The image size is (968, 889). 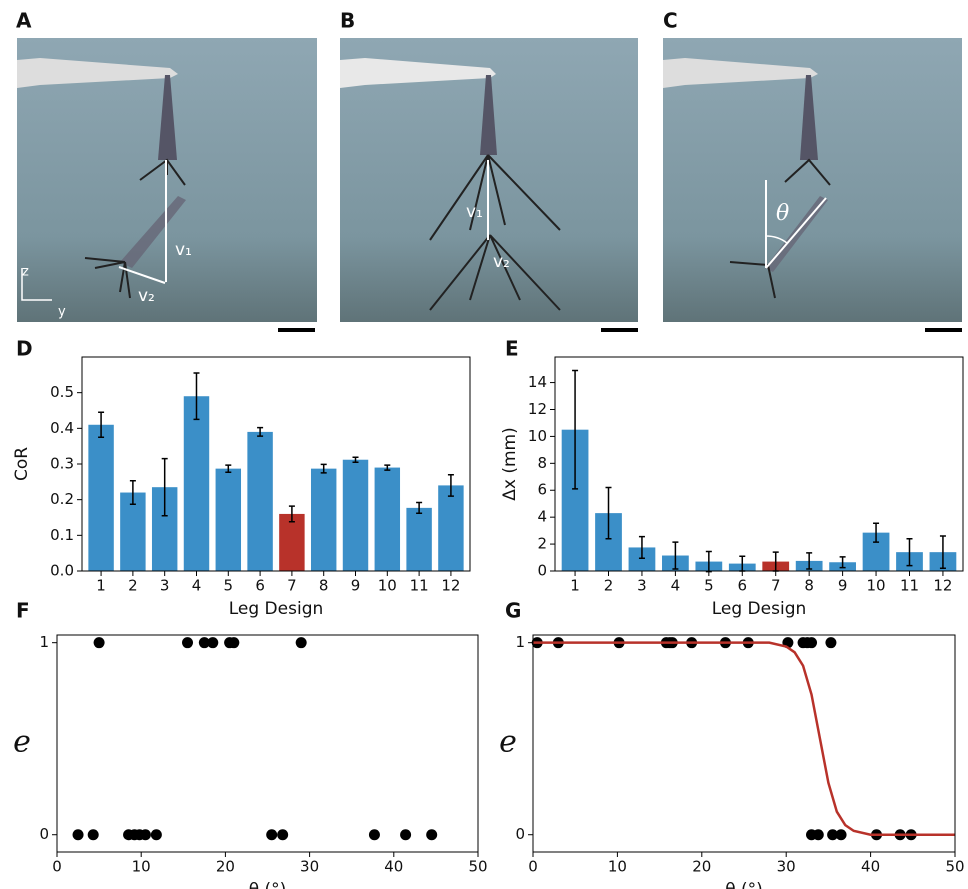 I want to click on x-tick-label: 0, so click(x=57, y=867).